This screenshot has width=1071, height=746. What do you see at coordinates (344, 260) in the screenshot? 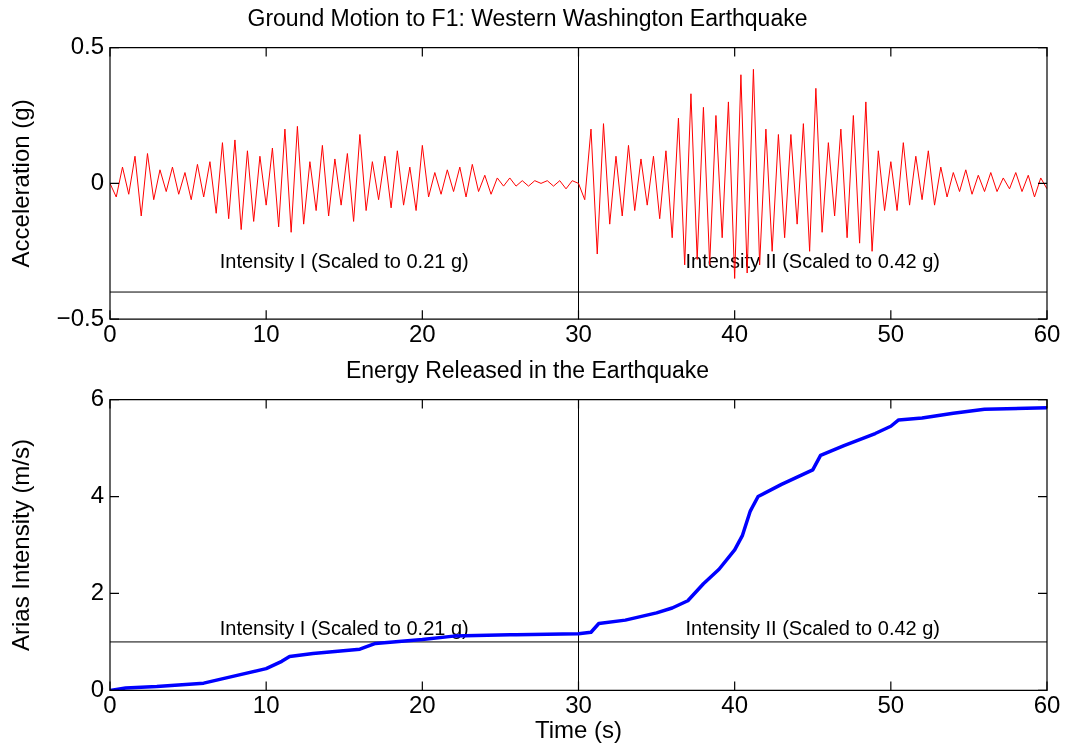
I see `annotation: Intensity I (Scaled to 0.21 g)` at bounding box center [344, 260].